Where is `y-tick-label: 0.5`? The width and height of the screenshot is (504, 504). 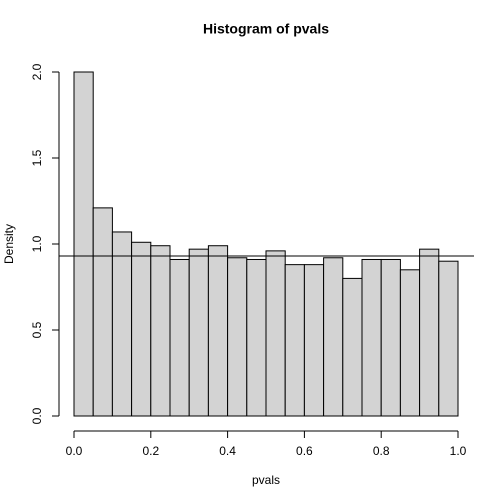
y-tick-label: 0.5 is located at coordinates (37, 329).